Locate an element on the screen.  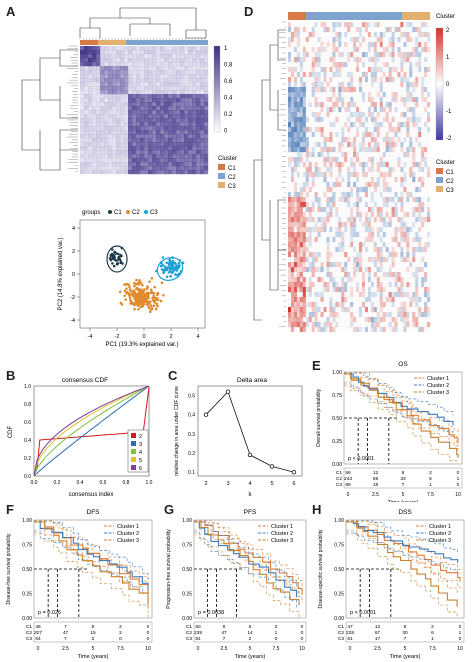
km-risk-cell: 2 is located at coordinates (276, 627).